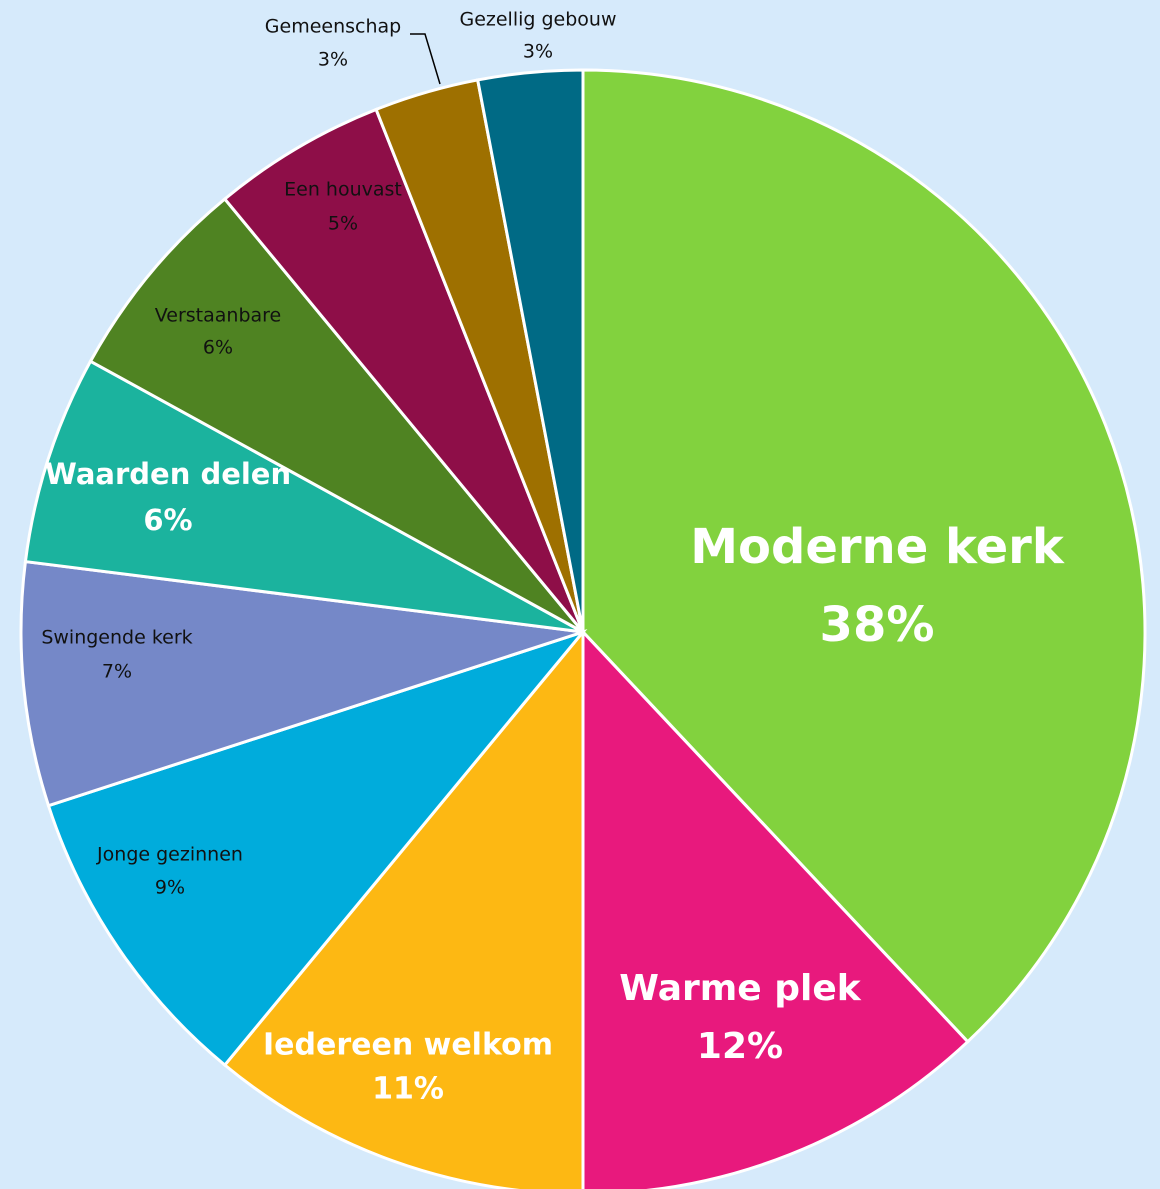 Image resolution: width=1160 pixels, height=1189 pixels. Describe the element at coordinates (333, 27) in the screenshot. I see `slice-label: Gemeenschap` at that location.